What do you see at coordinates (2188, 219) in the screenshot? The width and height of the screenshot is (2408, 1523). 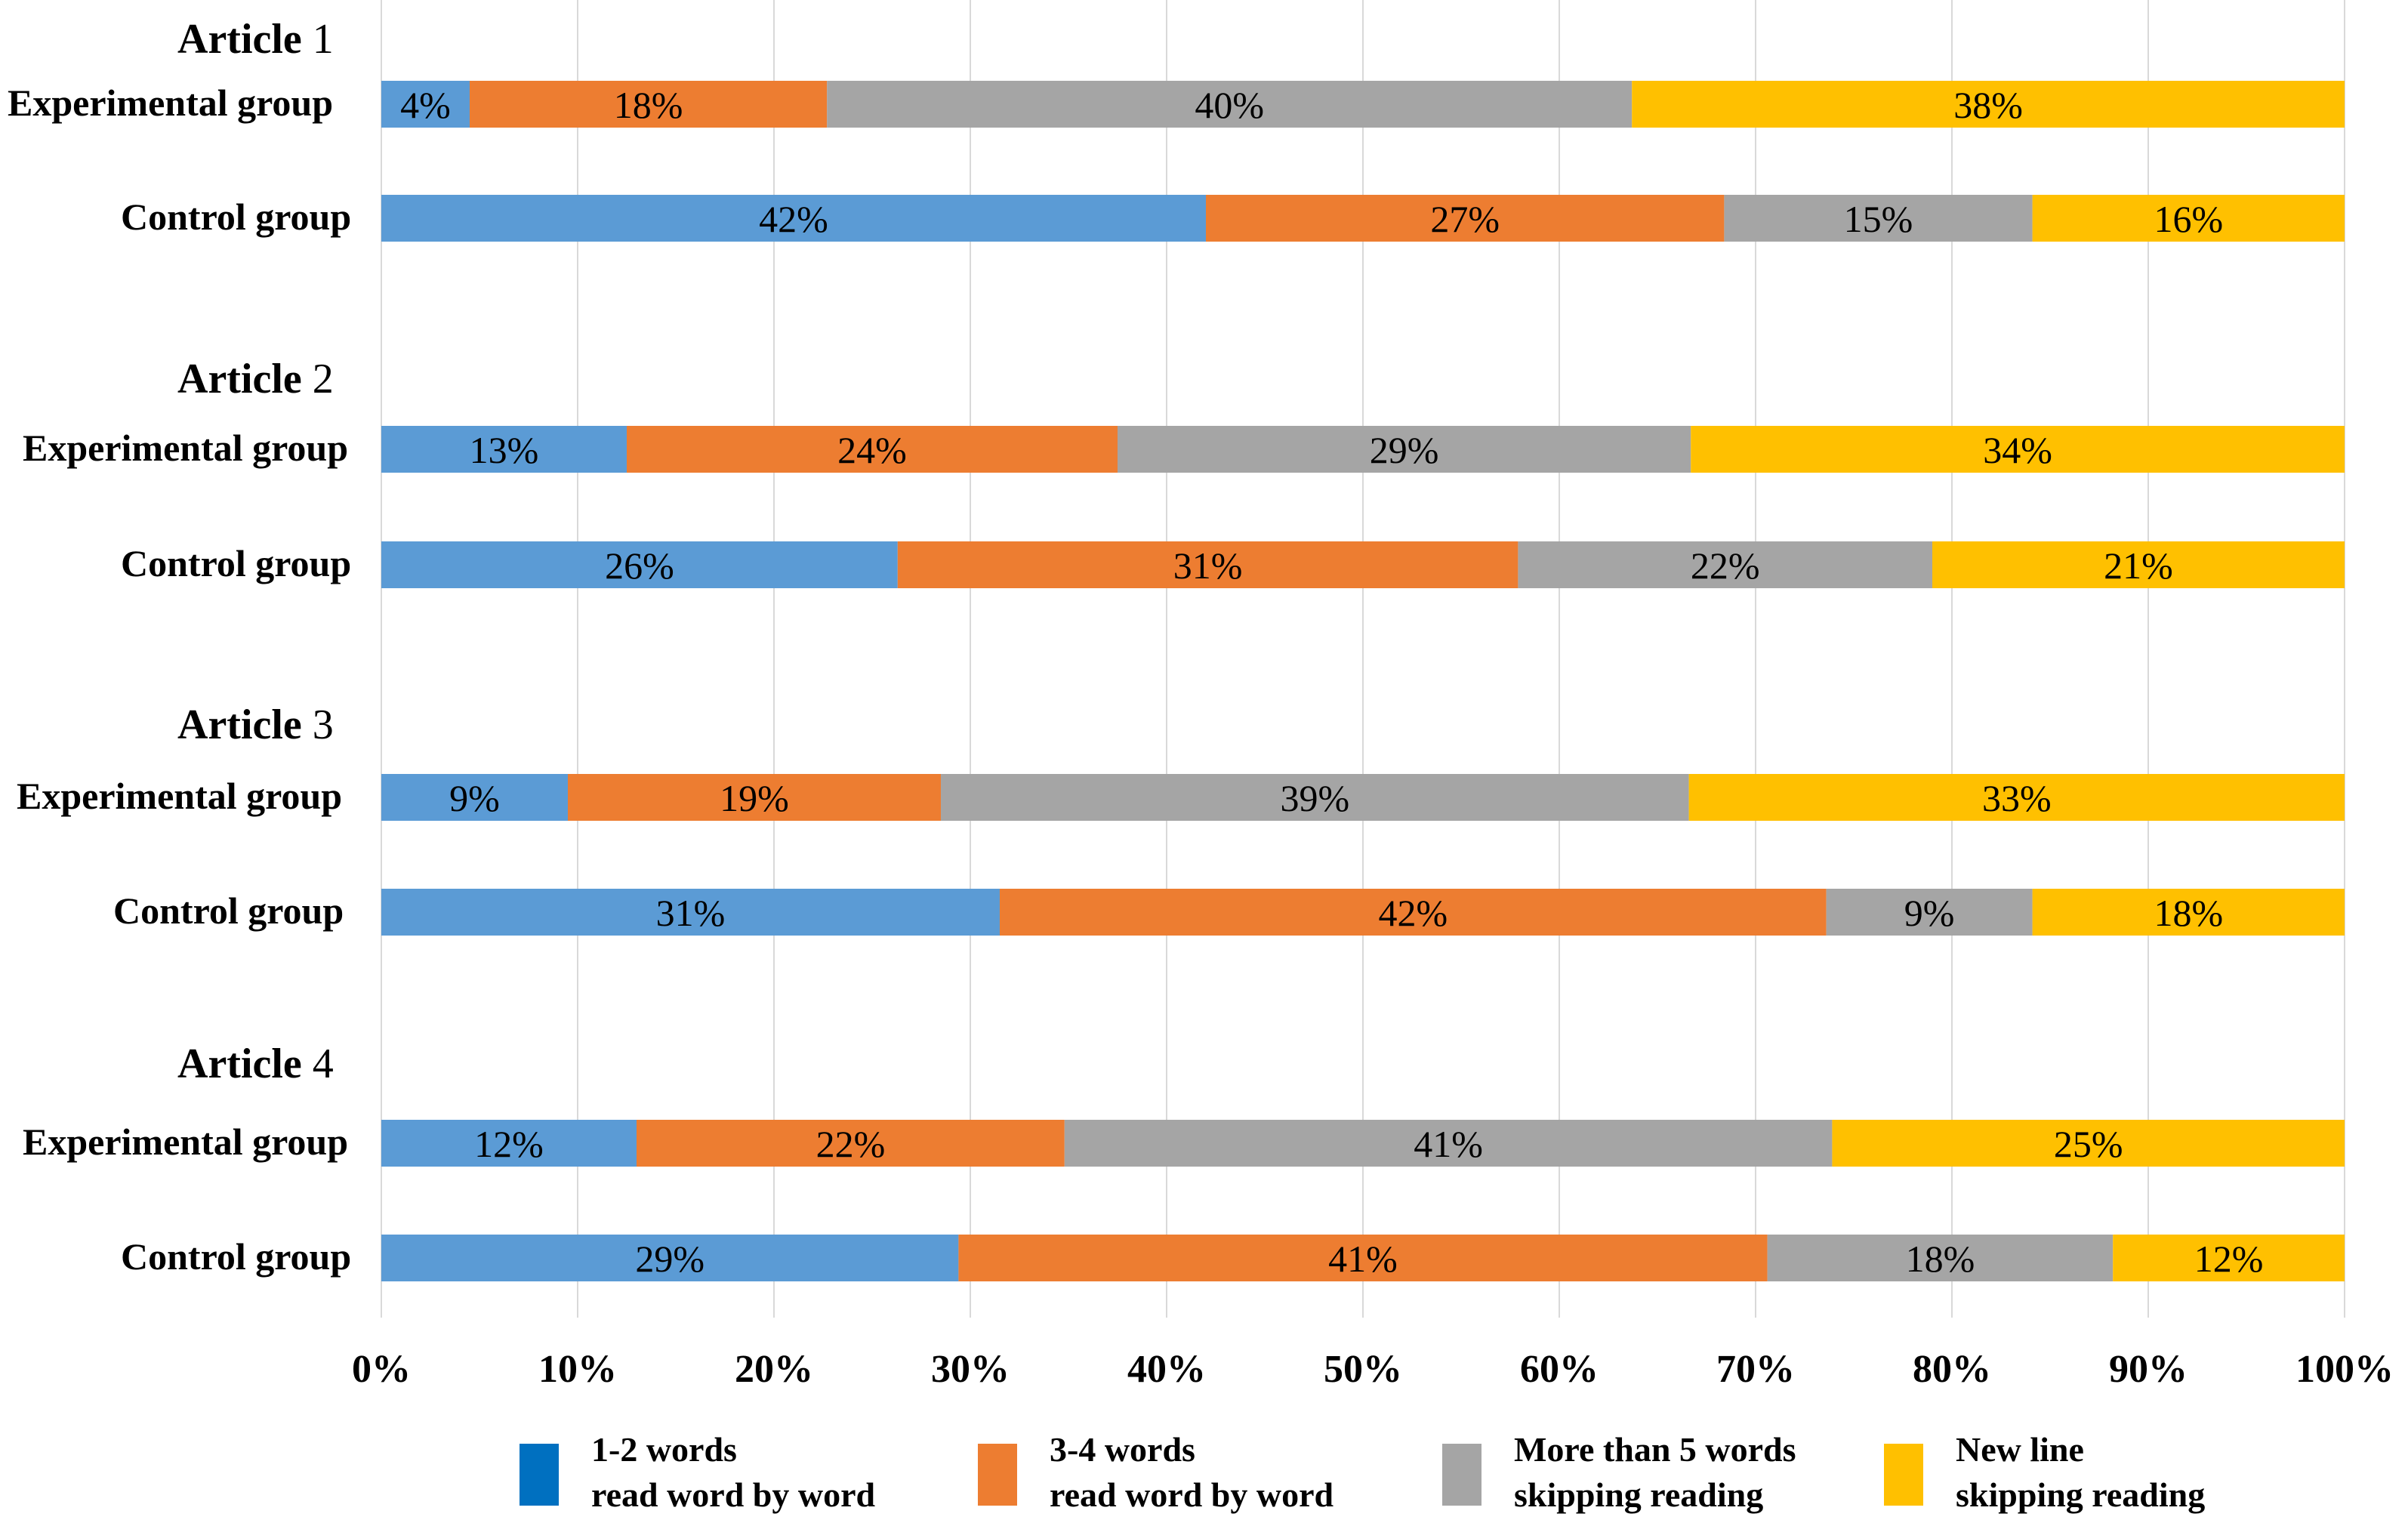 I see `data-label: 16%` at bounding box center [2188, 219].